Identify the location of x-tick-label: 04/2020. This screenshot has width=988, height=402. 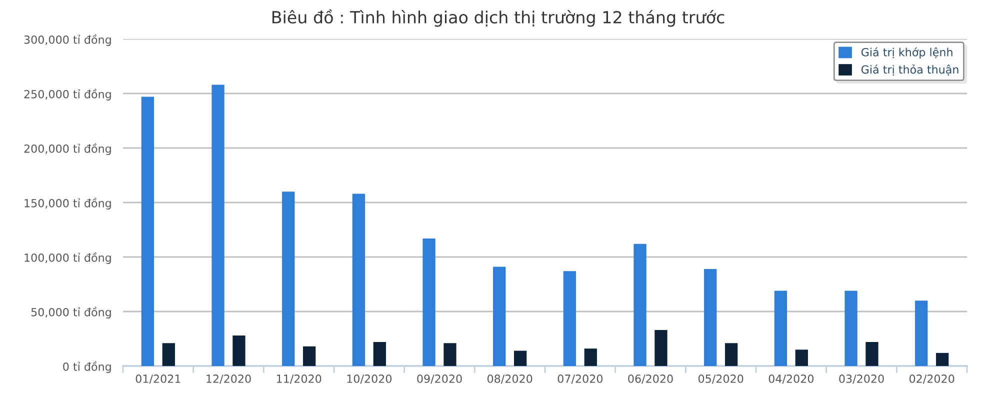
(791, 379).